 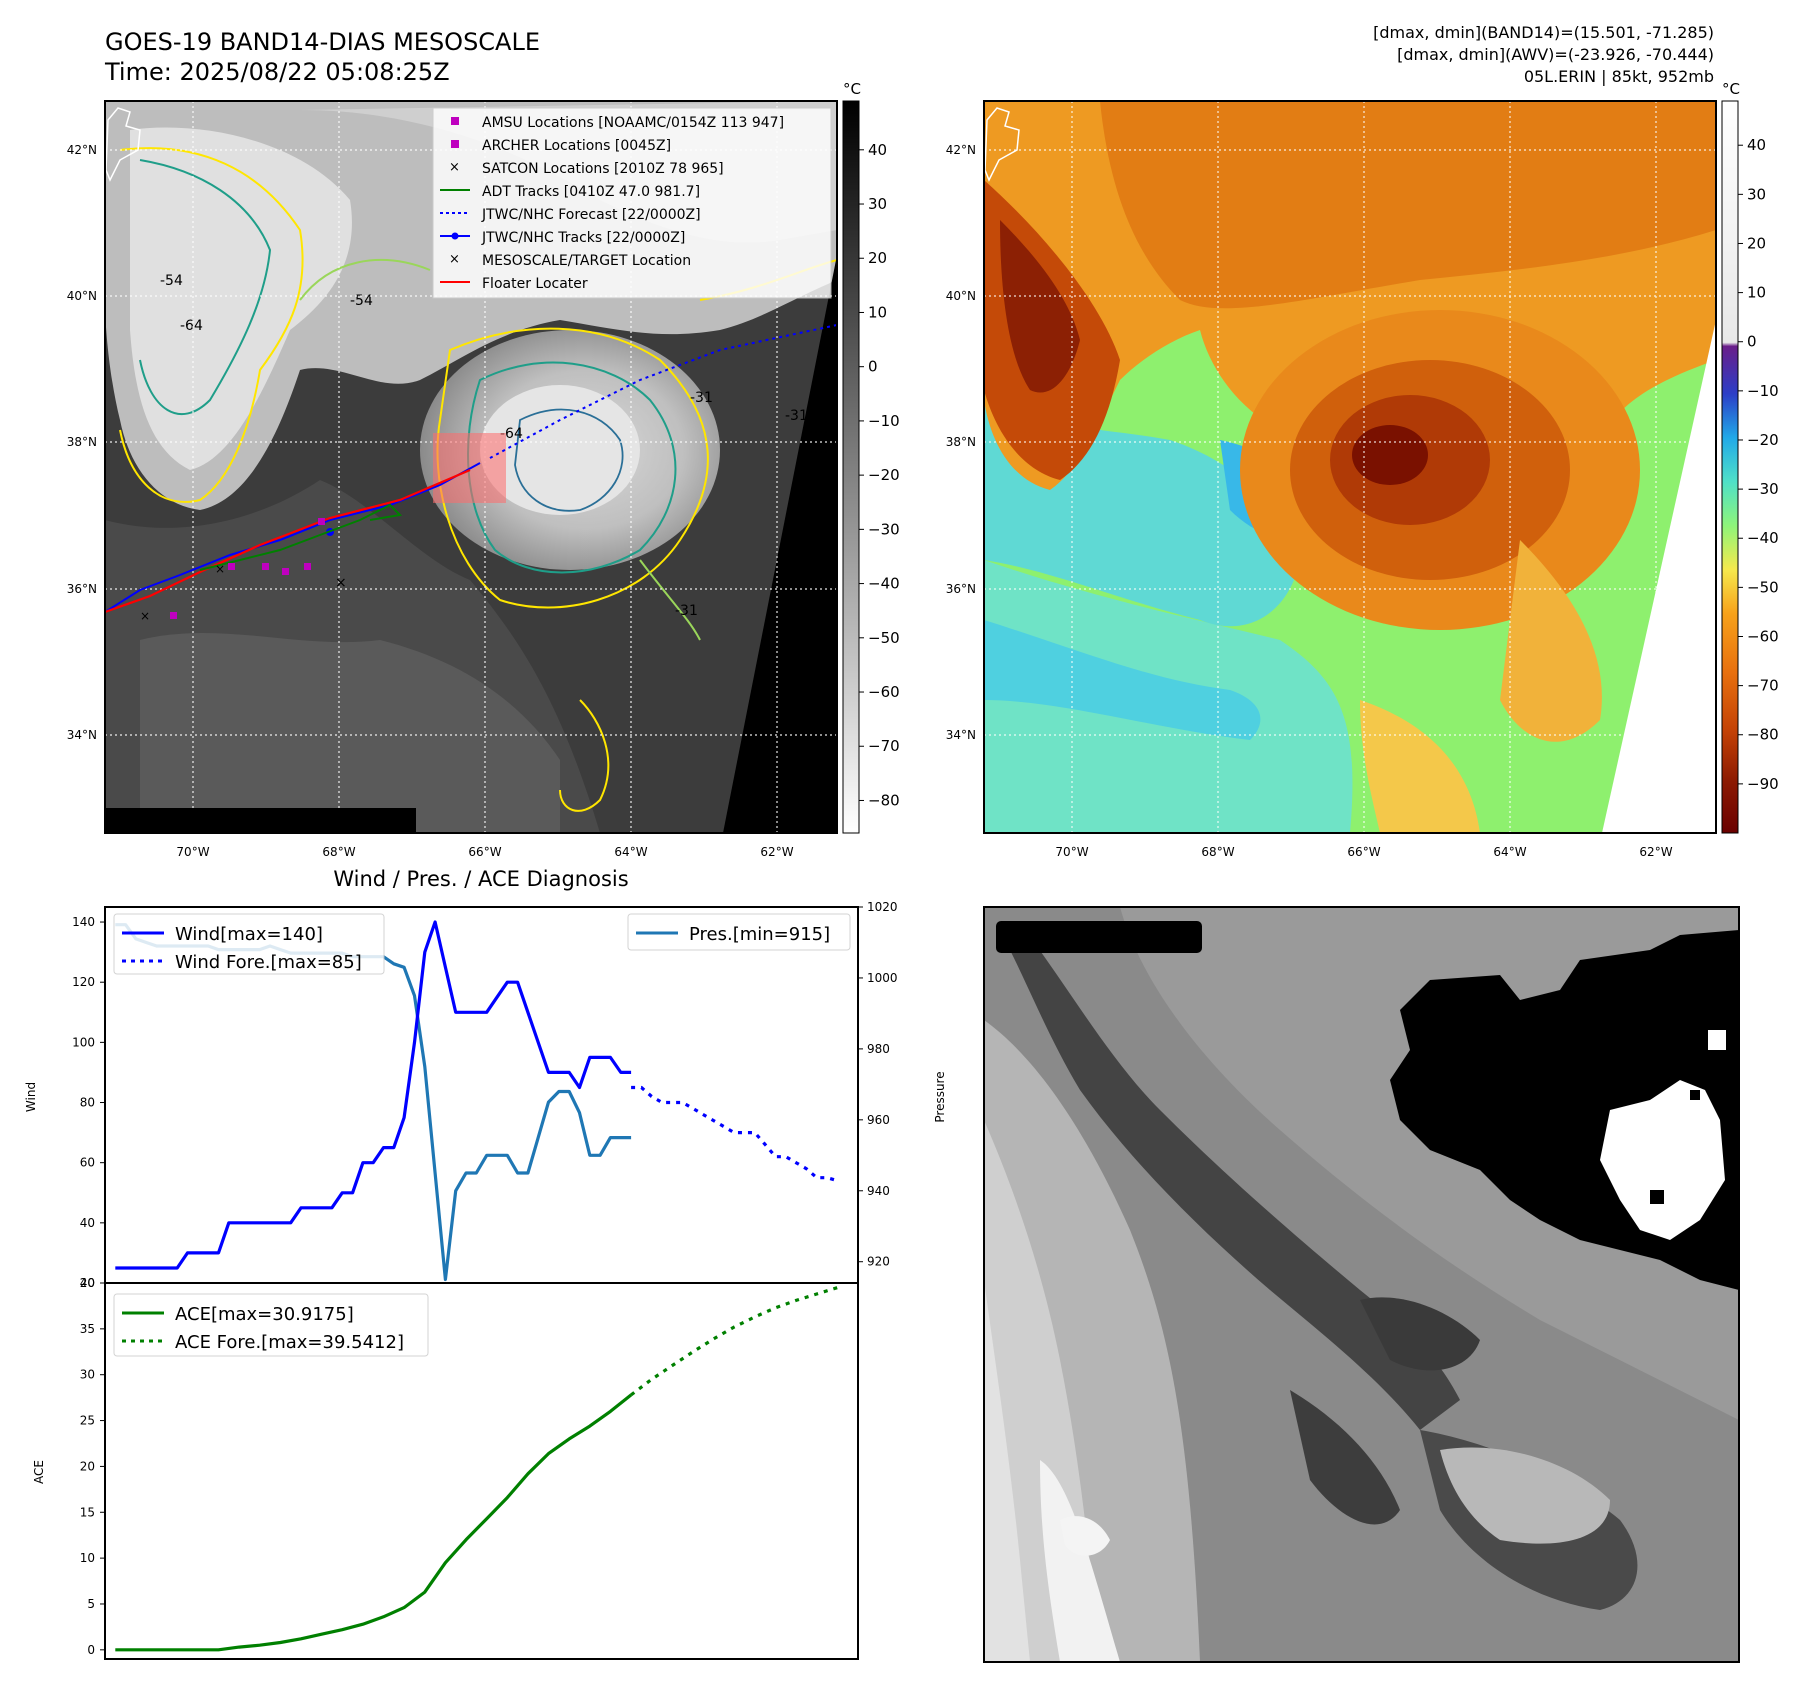 I want to click on svg-text: 36°N, so click(x=961, y=589).